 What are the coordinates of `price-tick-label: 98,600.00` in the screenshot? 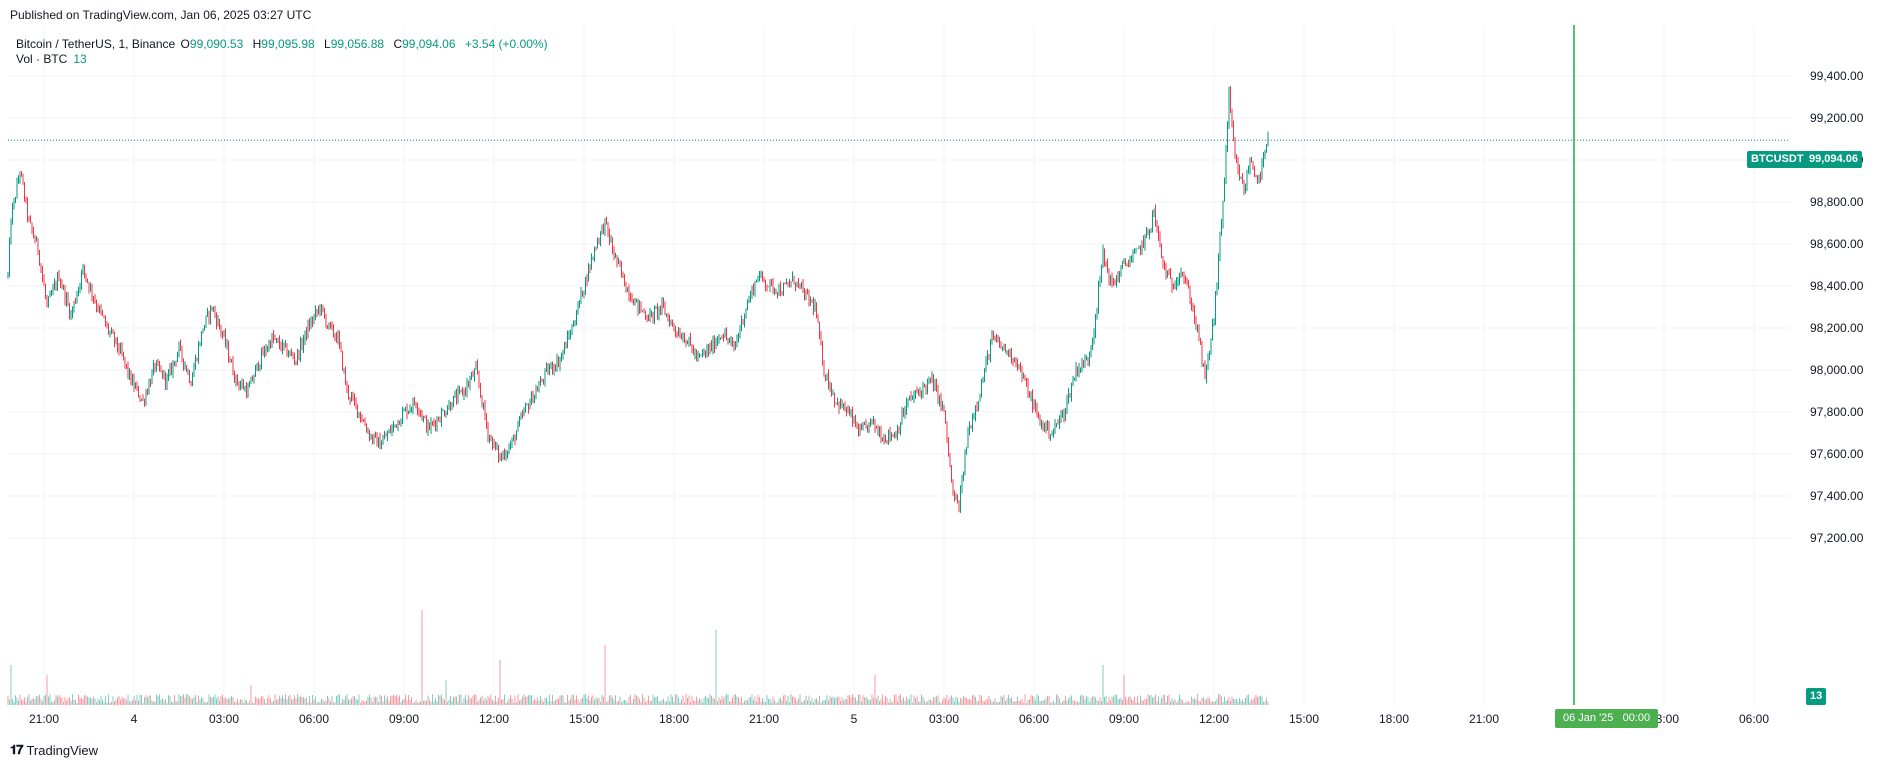 It's located at (1837, 244).